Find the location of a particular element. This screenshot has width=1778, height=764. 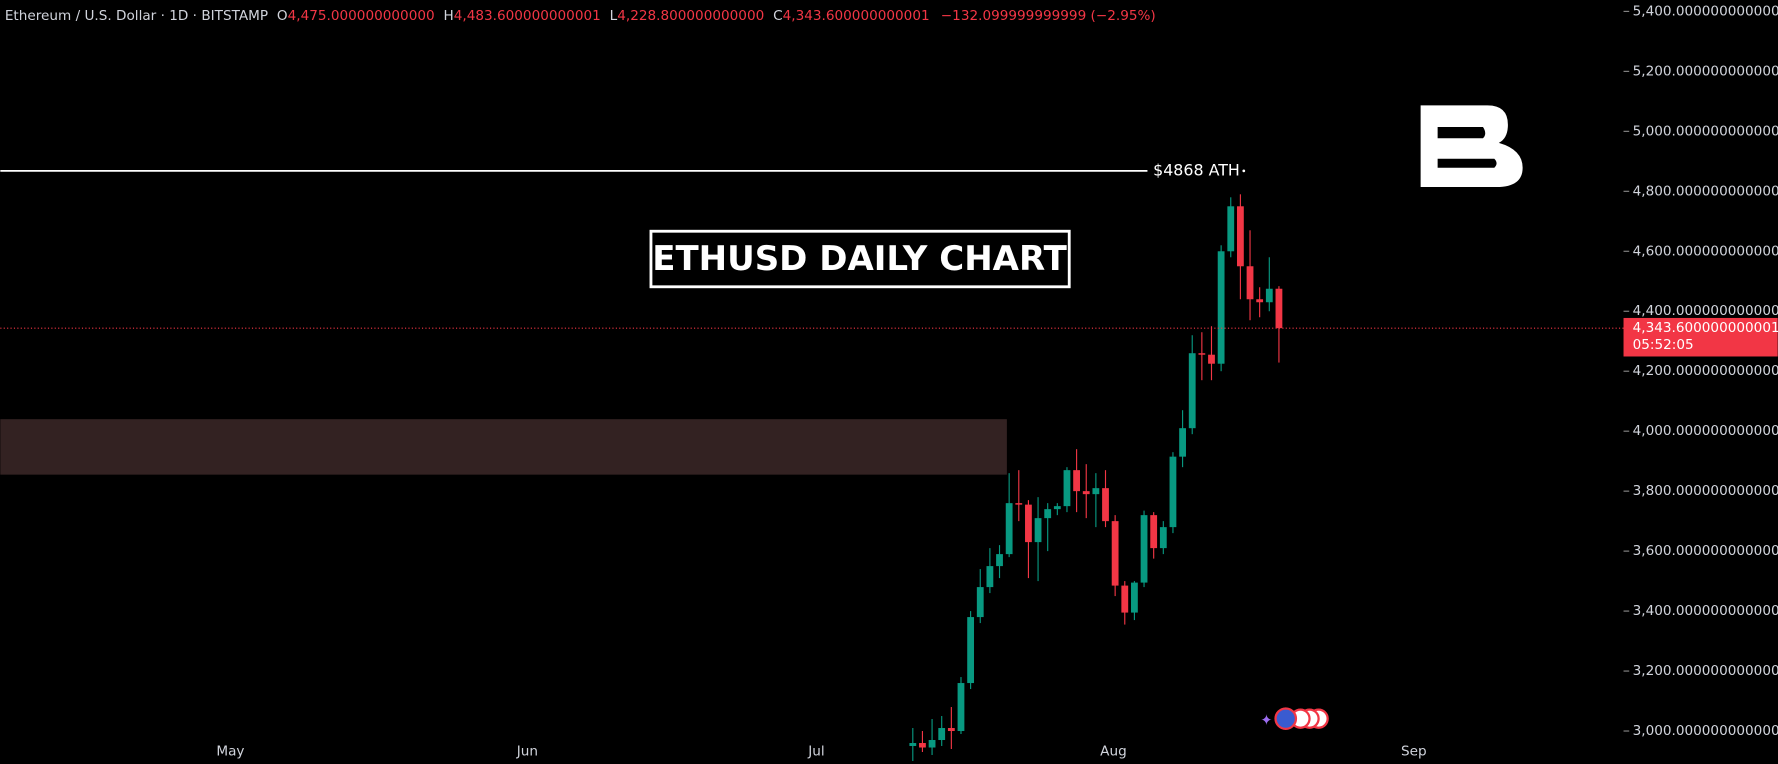

y-tick-label: 5,000.000000000000 is located at coordinates (1705, 131).